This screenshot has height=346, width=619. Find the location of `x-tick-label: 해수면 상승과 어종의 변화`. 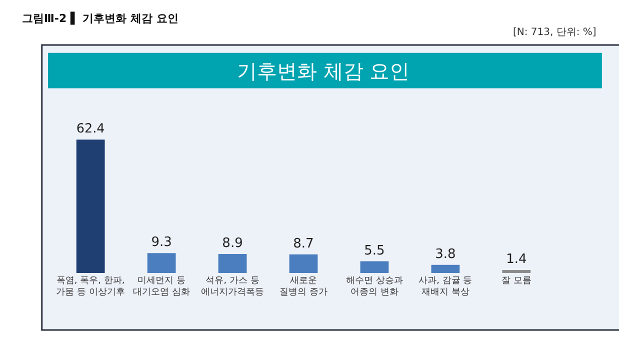

x-tick-label: 해수면 상승과 어종의 변화 is located at coordinates (374, 287).